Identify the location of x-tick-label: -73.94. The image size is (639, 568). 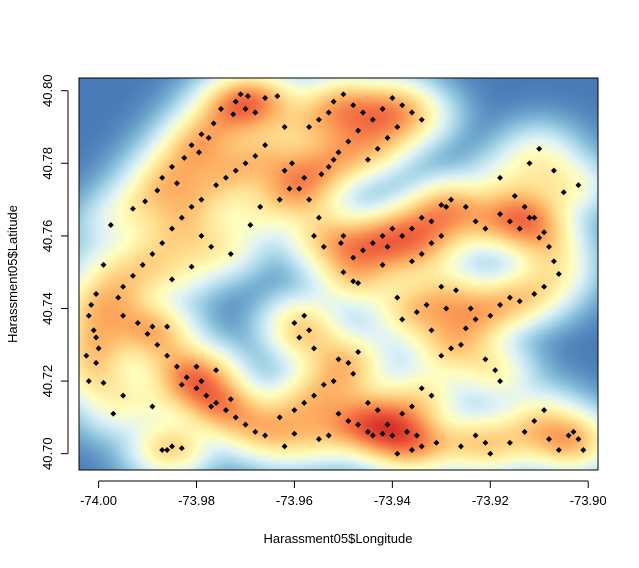
(392, 500).